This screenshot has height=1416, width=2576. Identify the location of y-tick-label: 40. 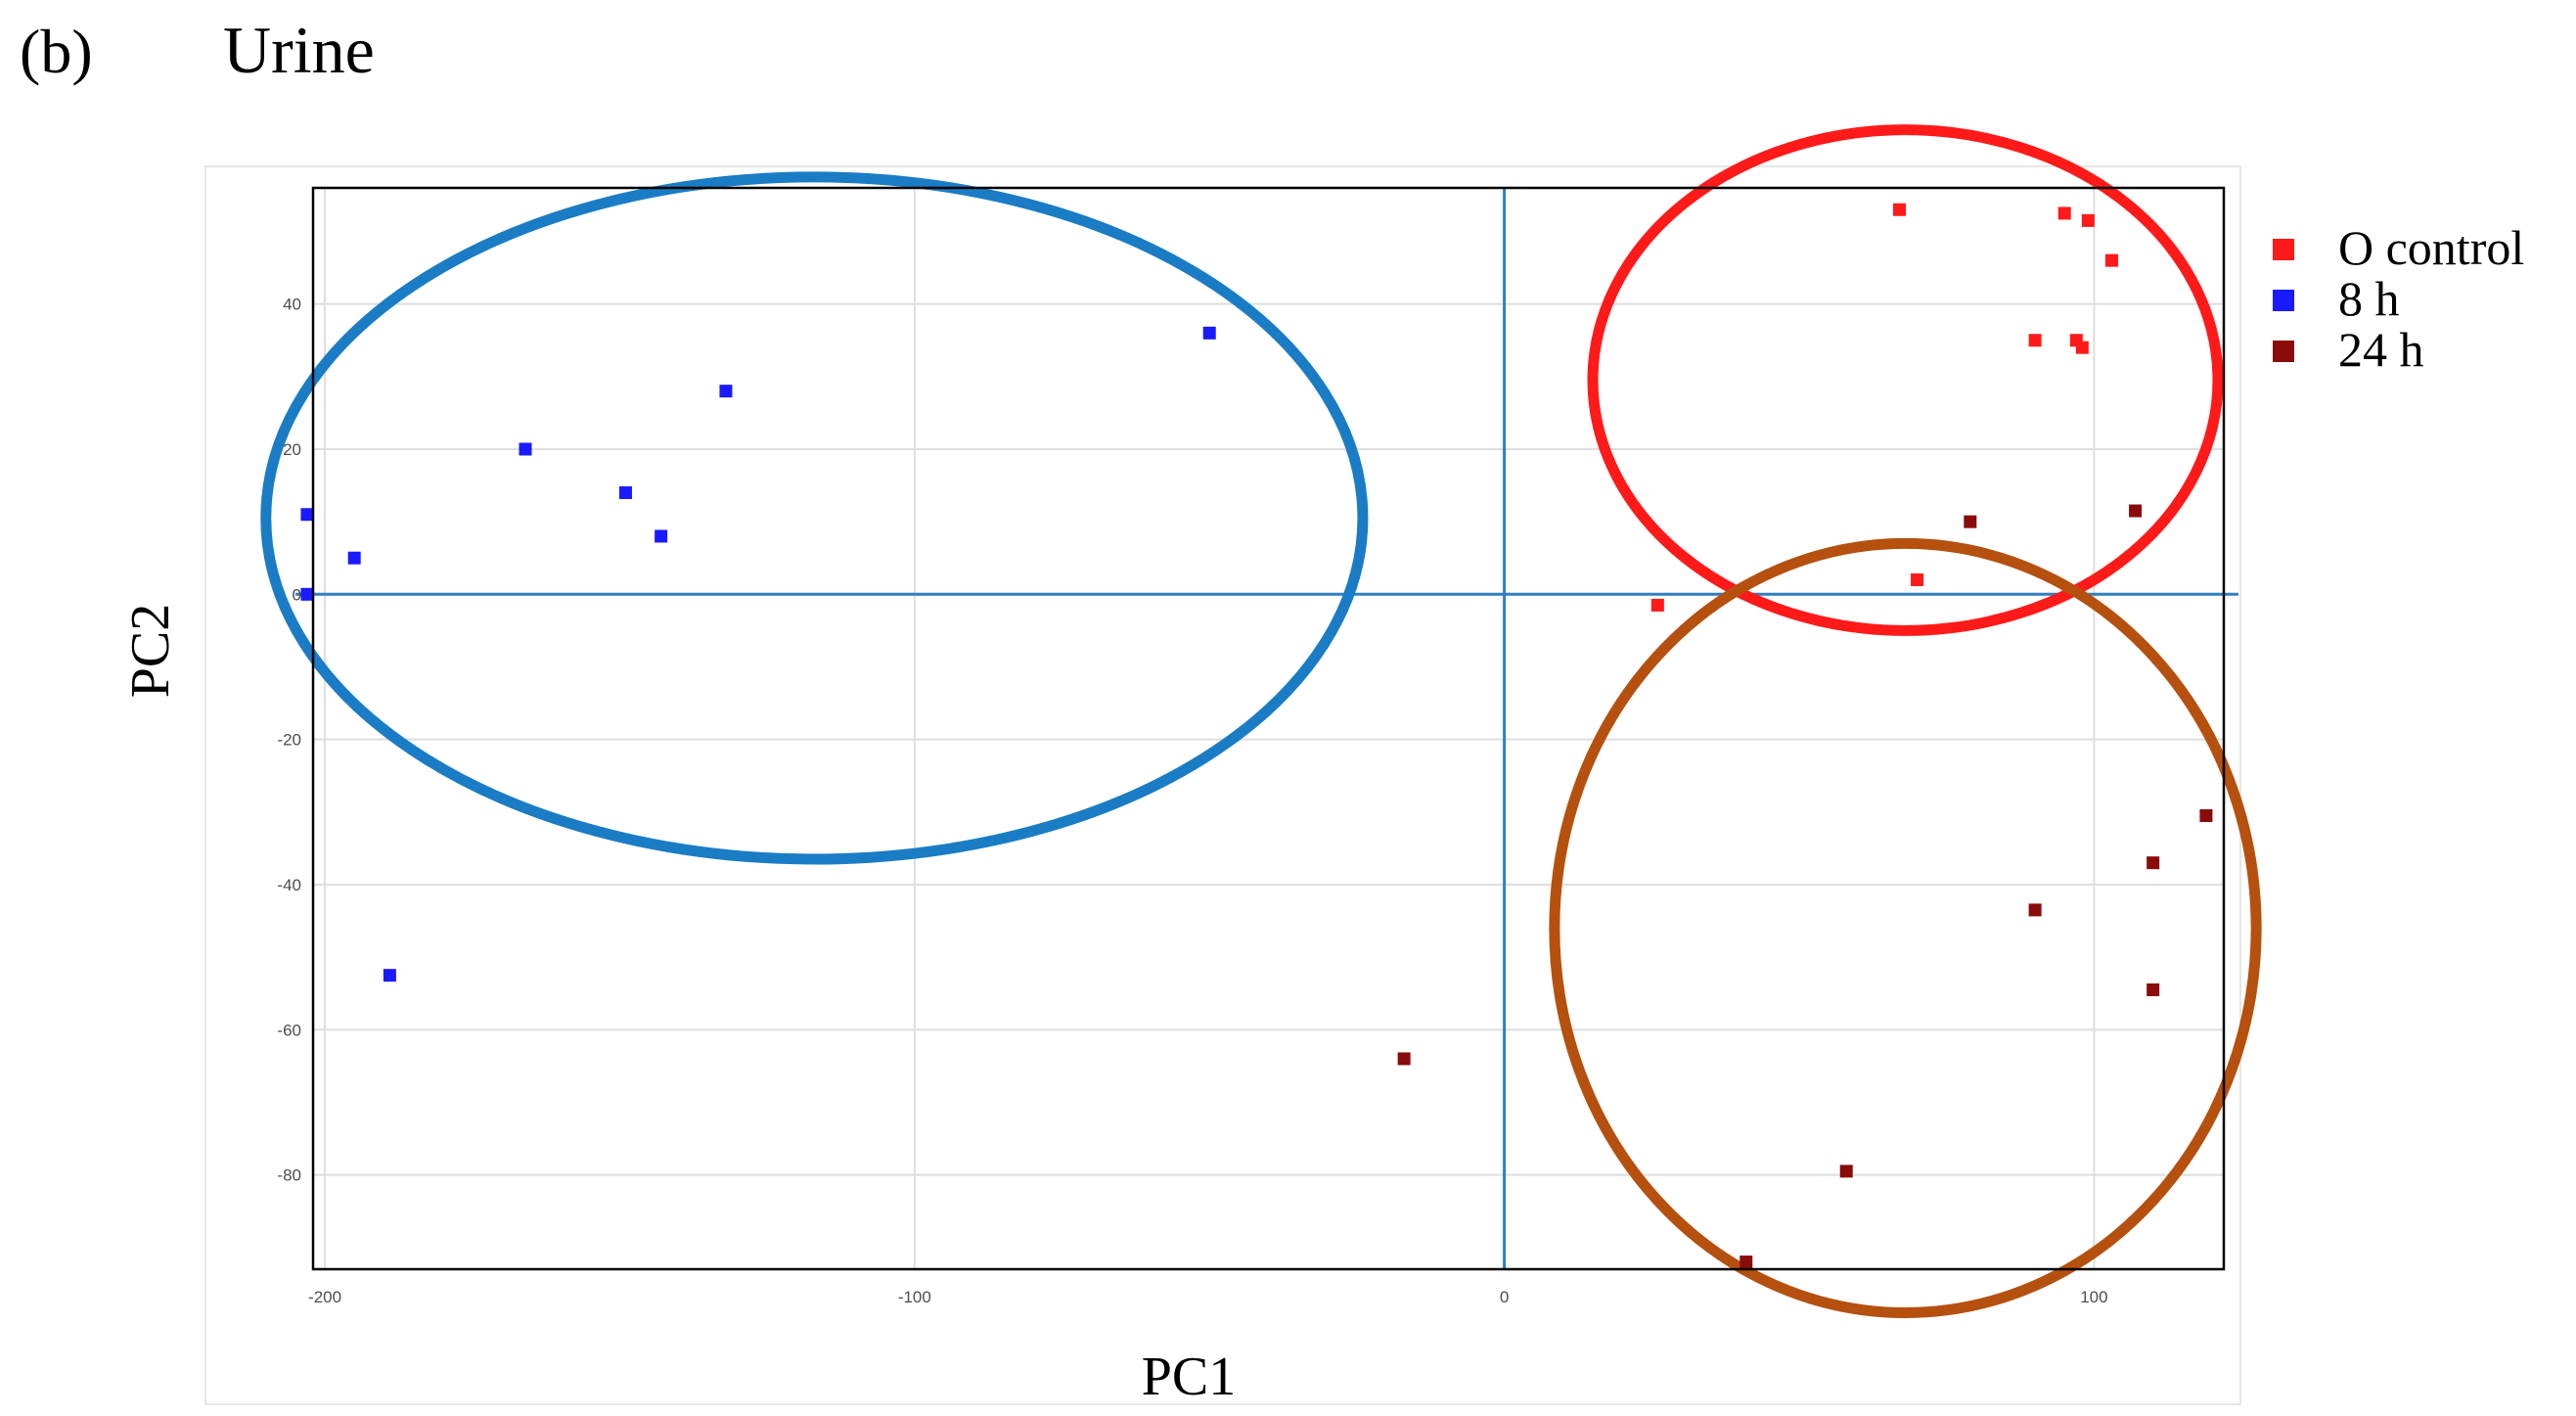
(292, 305).